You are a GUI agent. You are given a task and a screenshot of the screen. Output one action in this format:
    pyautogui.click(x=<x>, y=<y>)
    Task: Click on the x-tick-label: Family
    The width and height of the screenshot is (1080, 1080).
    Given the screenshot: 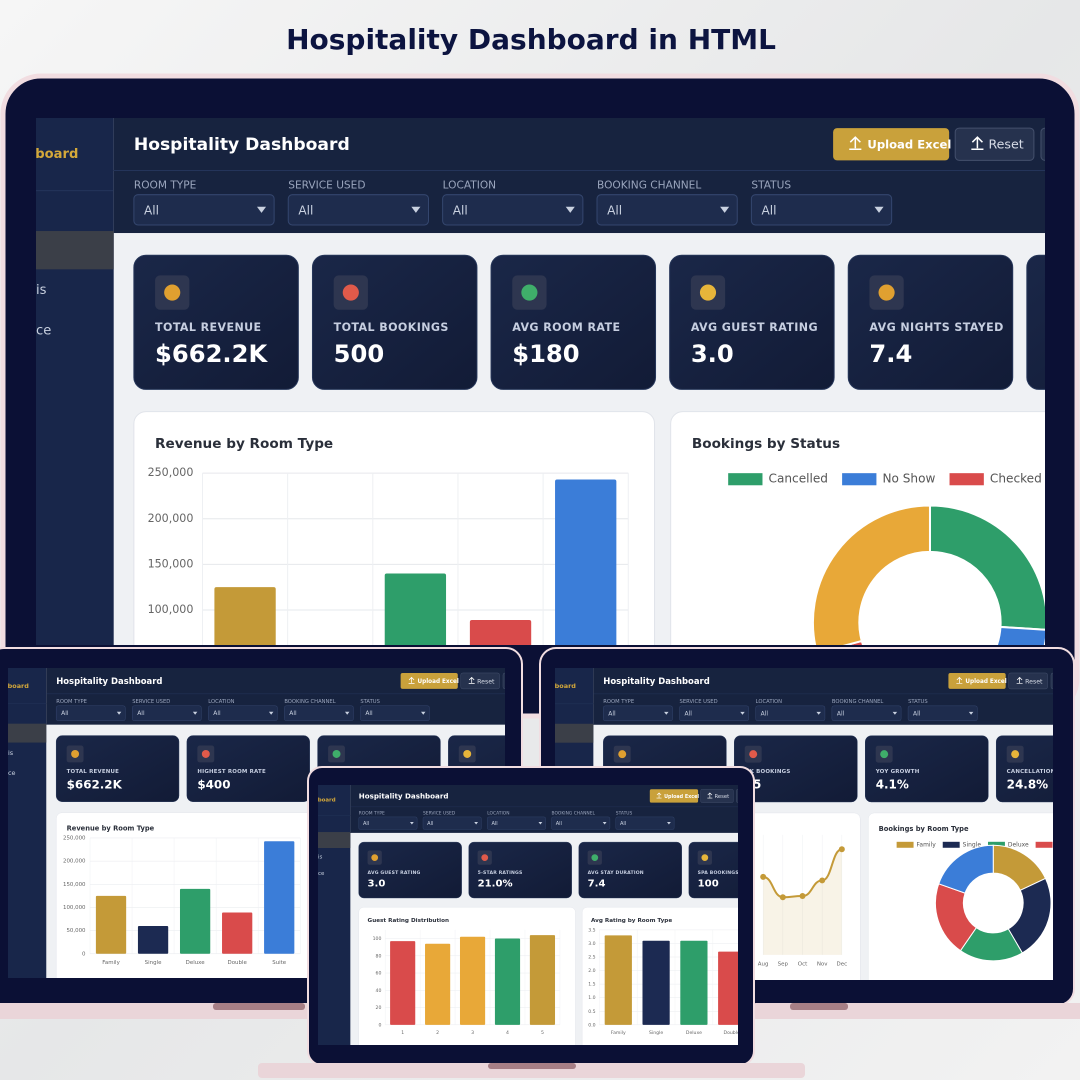 What is the action you would take?
    pyautogui.click(x=618, y=1033)
    